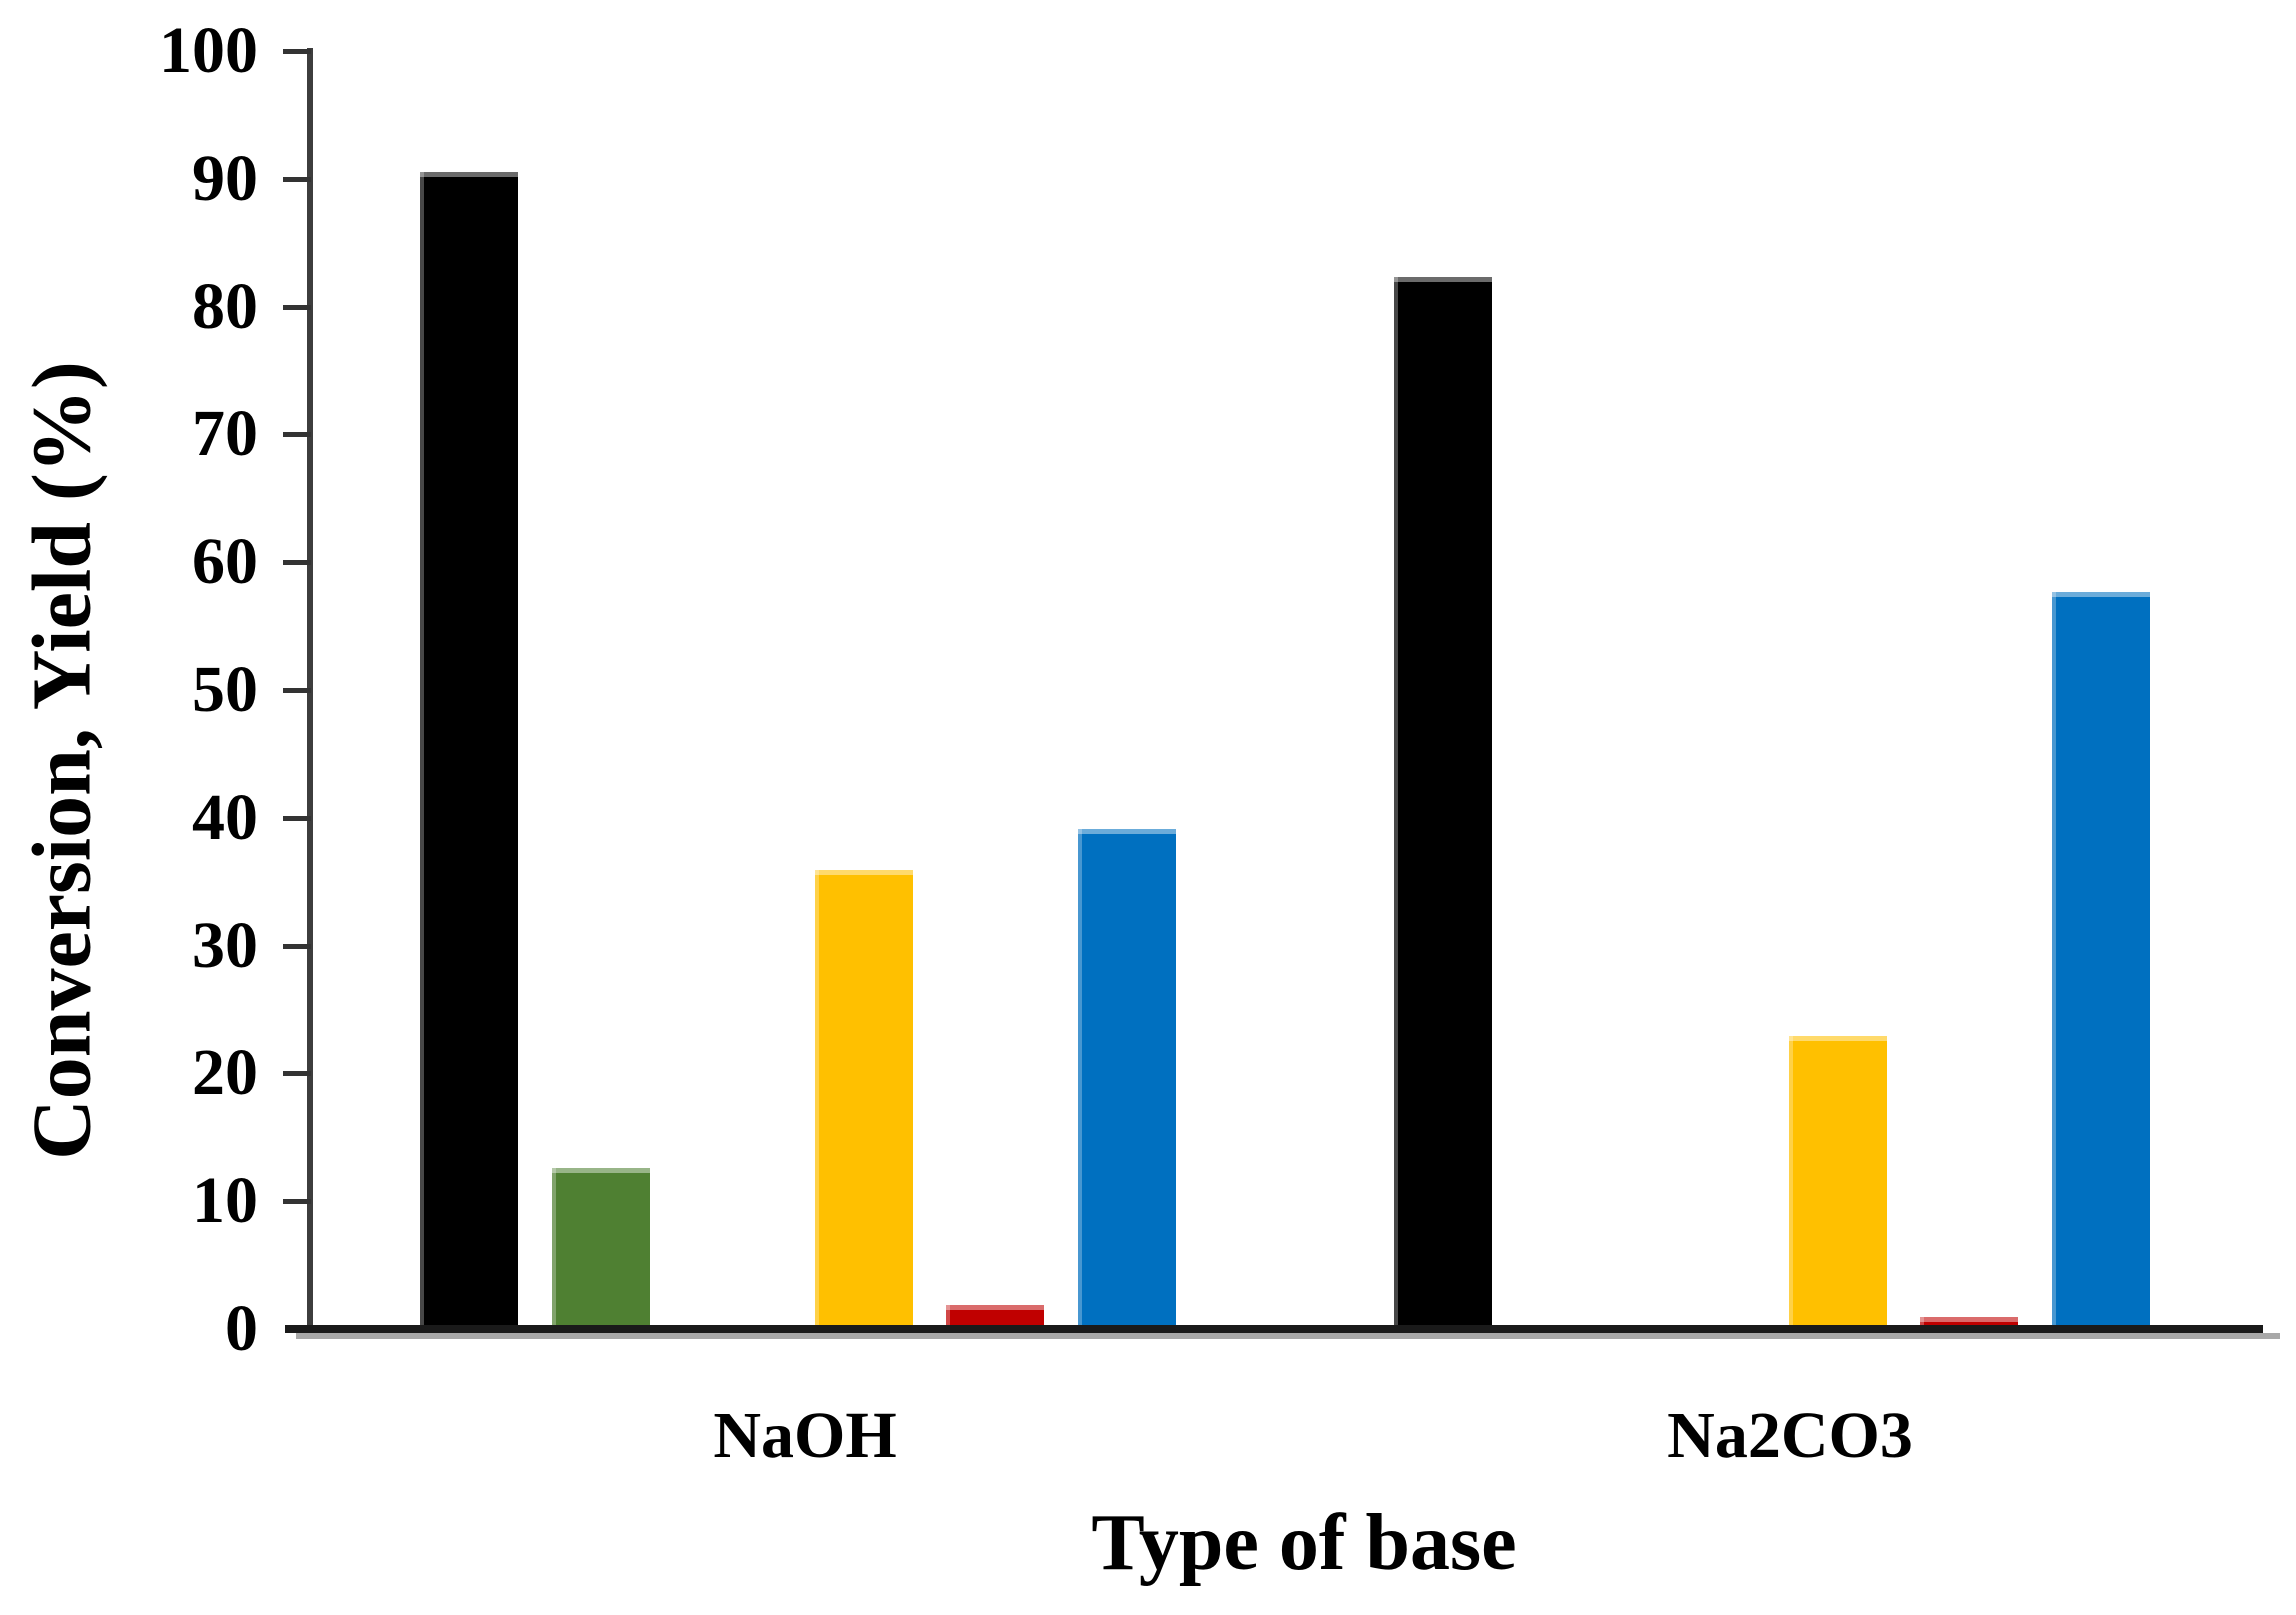  What do you see at coordinates (225, 689) in the screenshot?
I see `y-tick-label: 50` at bounding box center [225, 689].